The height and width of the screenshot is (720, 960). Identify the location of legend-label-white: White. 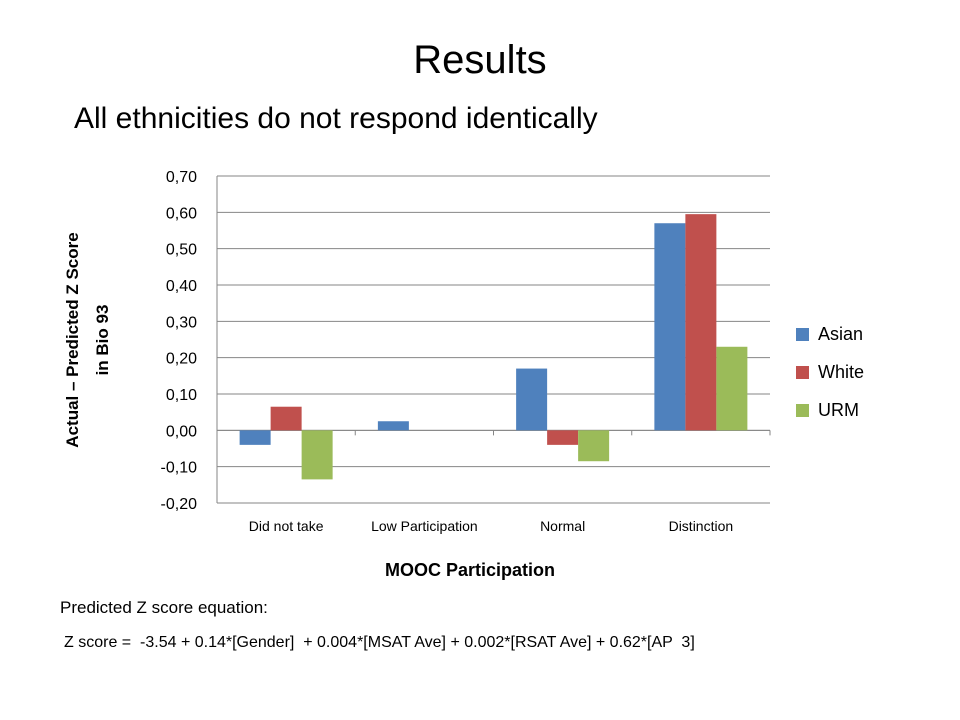
(841, 372).